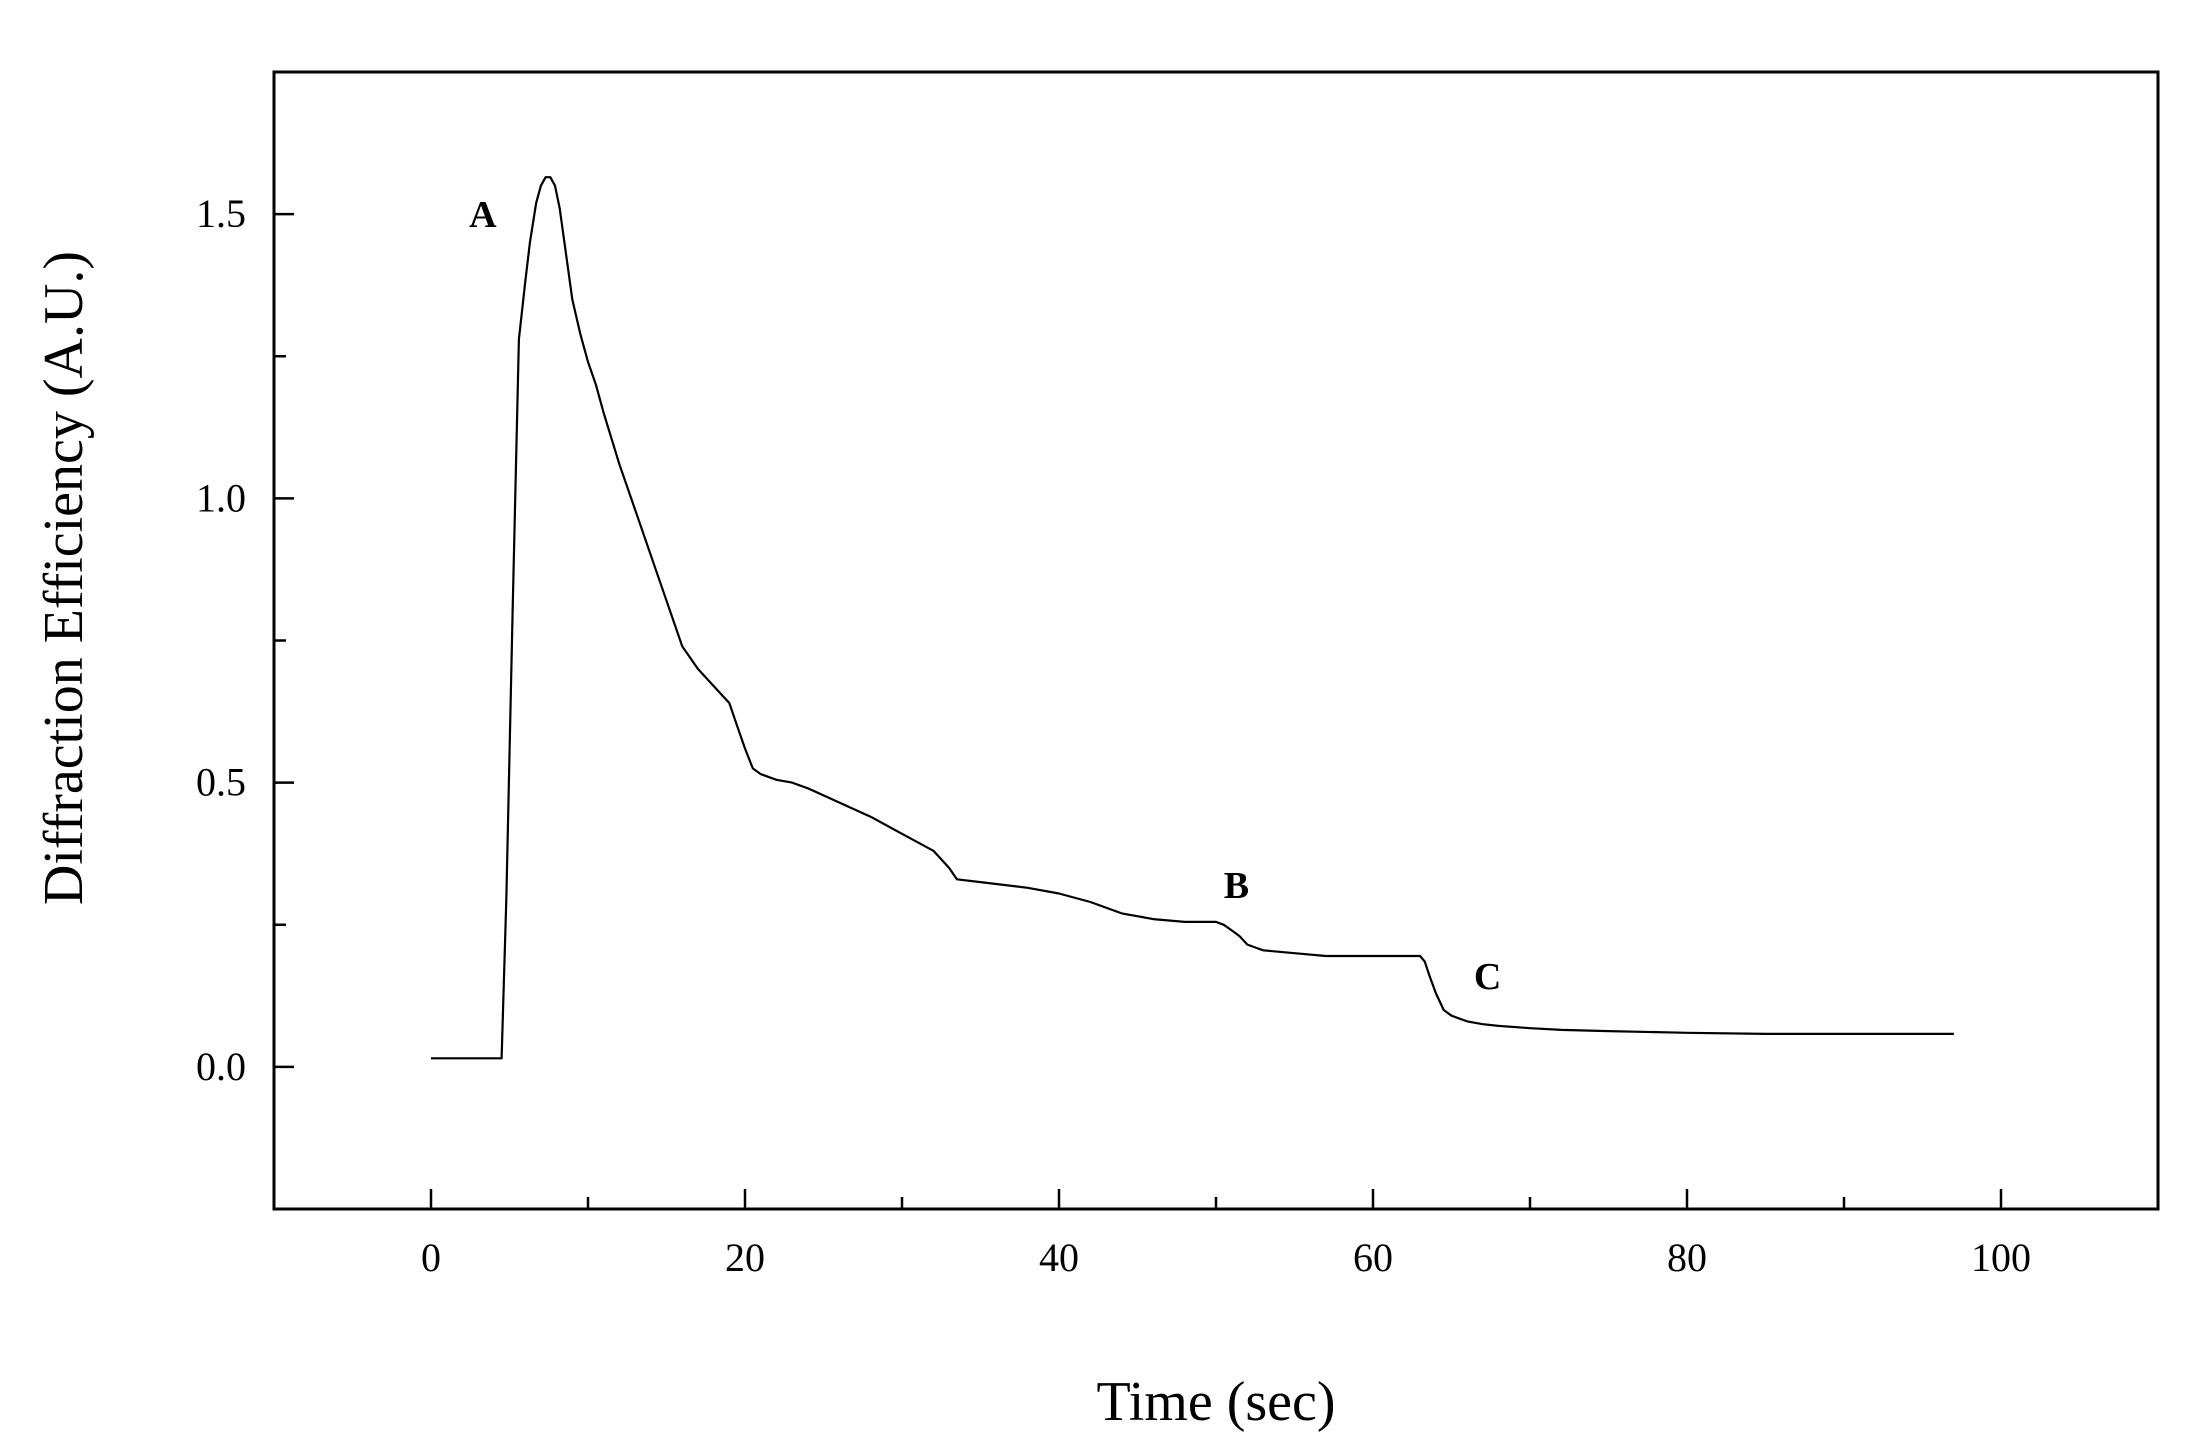 Image resolution: width=2201 pixels, height=1456 pixels. What do you see at coordinates (245, 701) in the screenshot?
I see `y-axis: 0.0 0.5 1.0 1.5` at bounding box center [245, 701].